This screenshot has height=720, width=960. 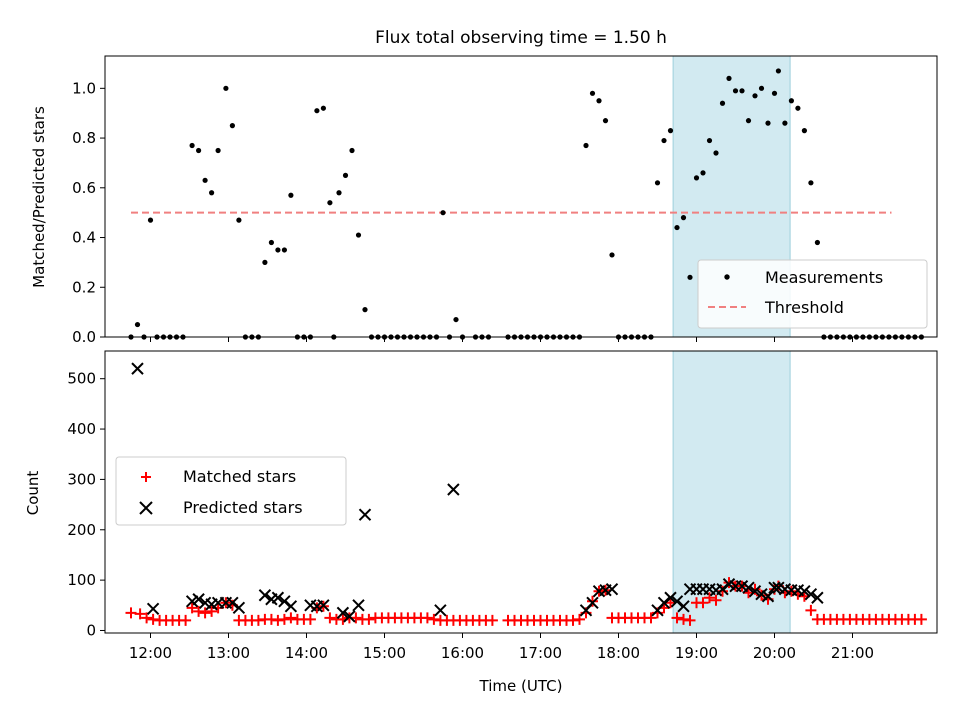 What do you see at coordinates (774, 653) in the screenshot?
I see `x-tick-label: 20:00` at bounding box center [774, 653].